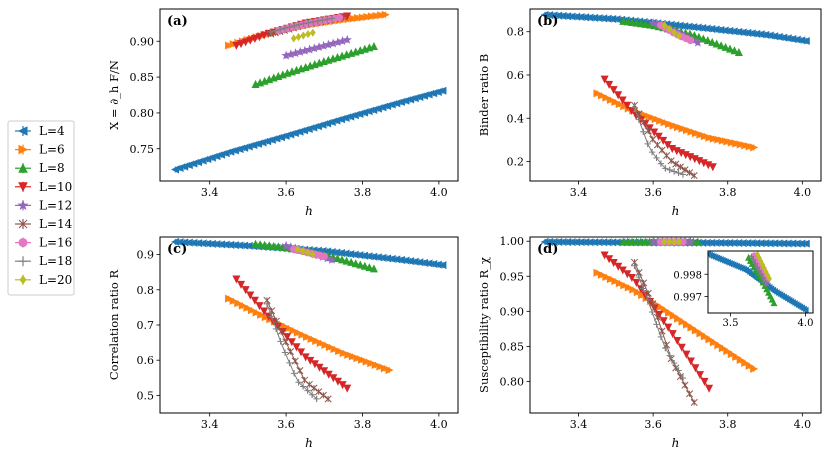 This screenshot has width=830, height=461. I want to click on inset-plot-area, so click(758, 282).